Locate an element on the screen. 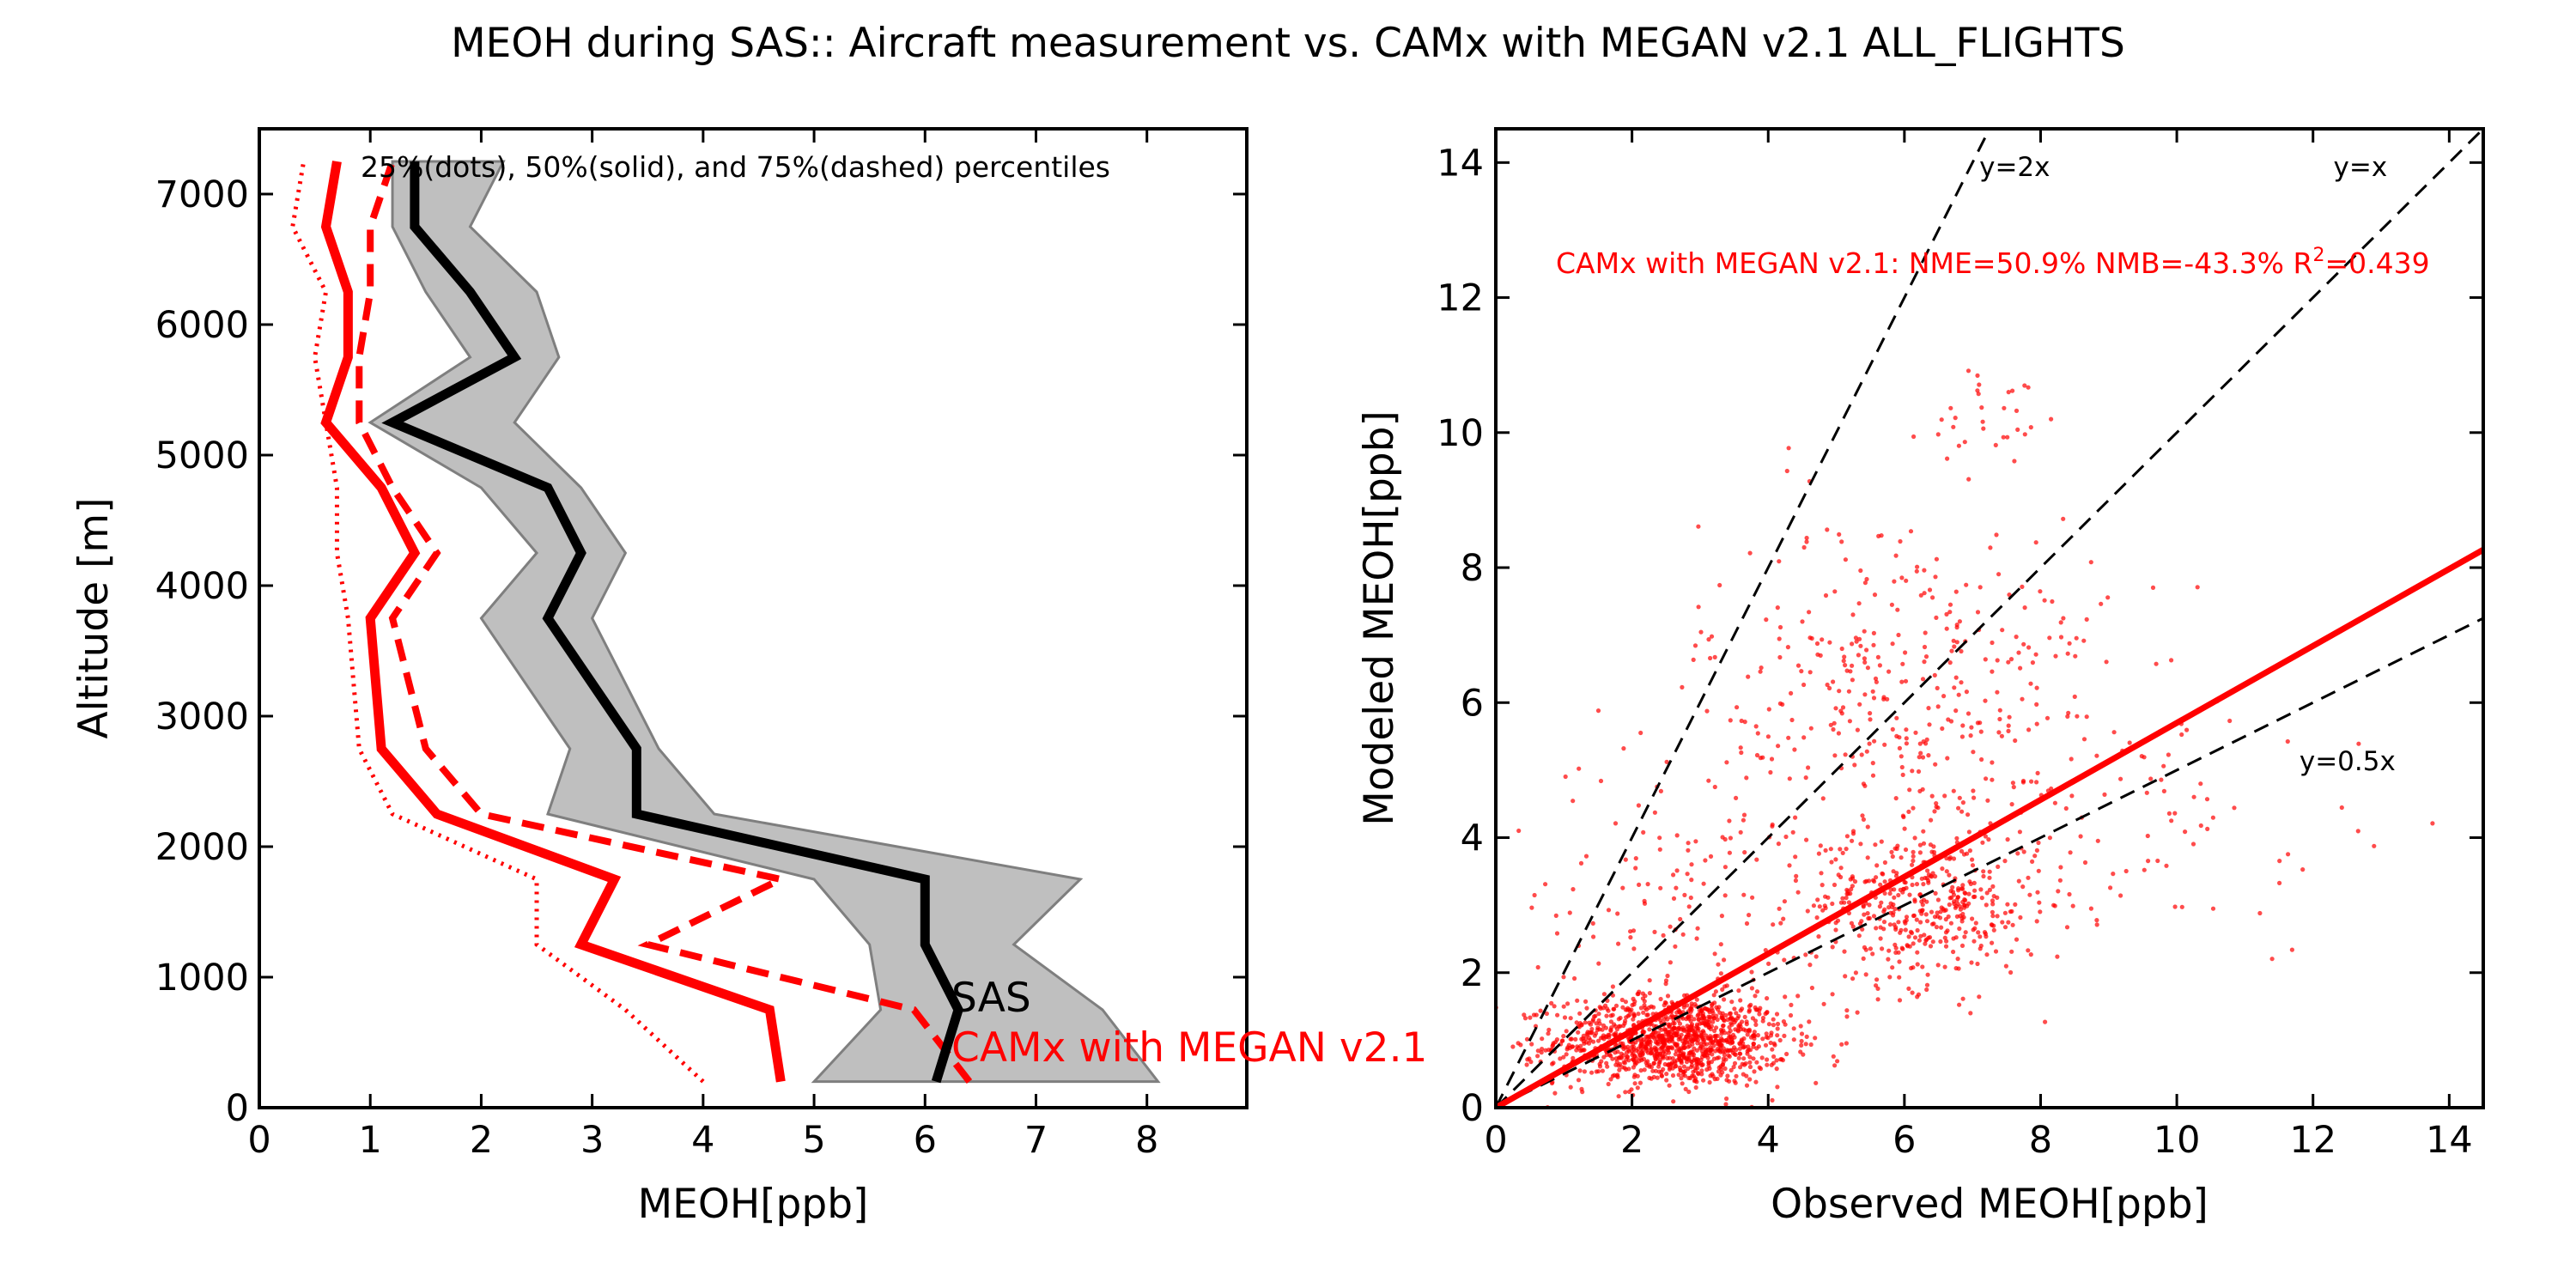 This screenshot has height=1288, width=2576. y-tick-label: 12 is located at coordinates (1460, 298).